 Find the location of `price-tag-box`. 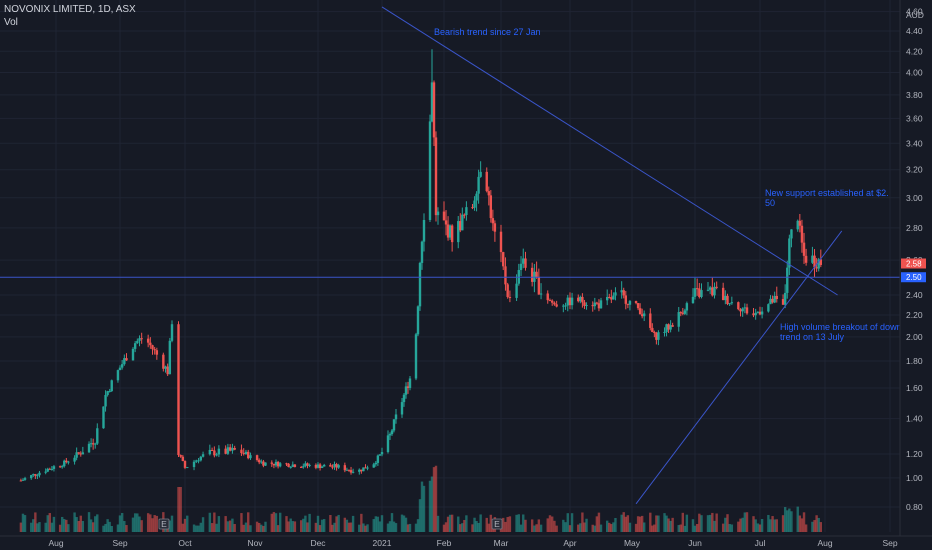

price-tag-box is located at coordinates (913, 263).